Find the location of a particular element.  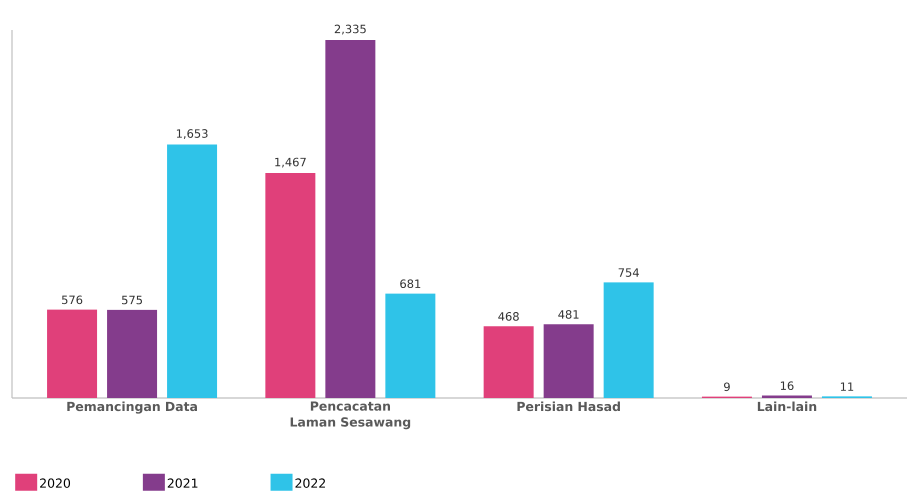

data-label: 11 is located at coordinates (847, 386).